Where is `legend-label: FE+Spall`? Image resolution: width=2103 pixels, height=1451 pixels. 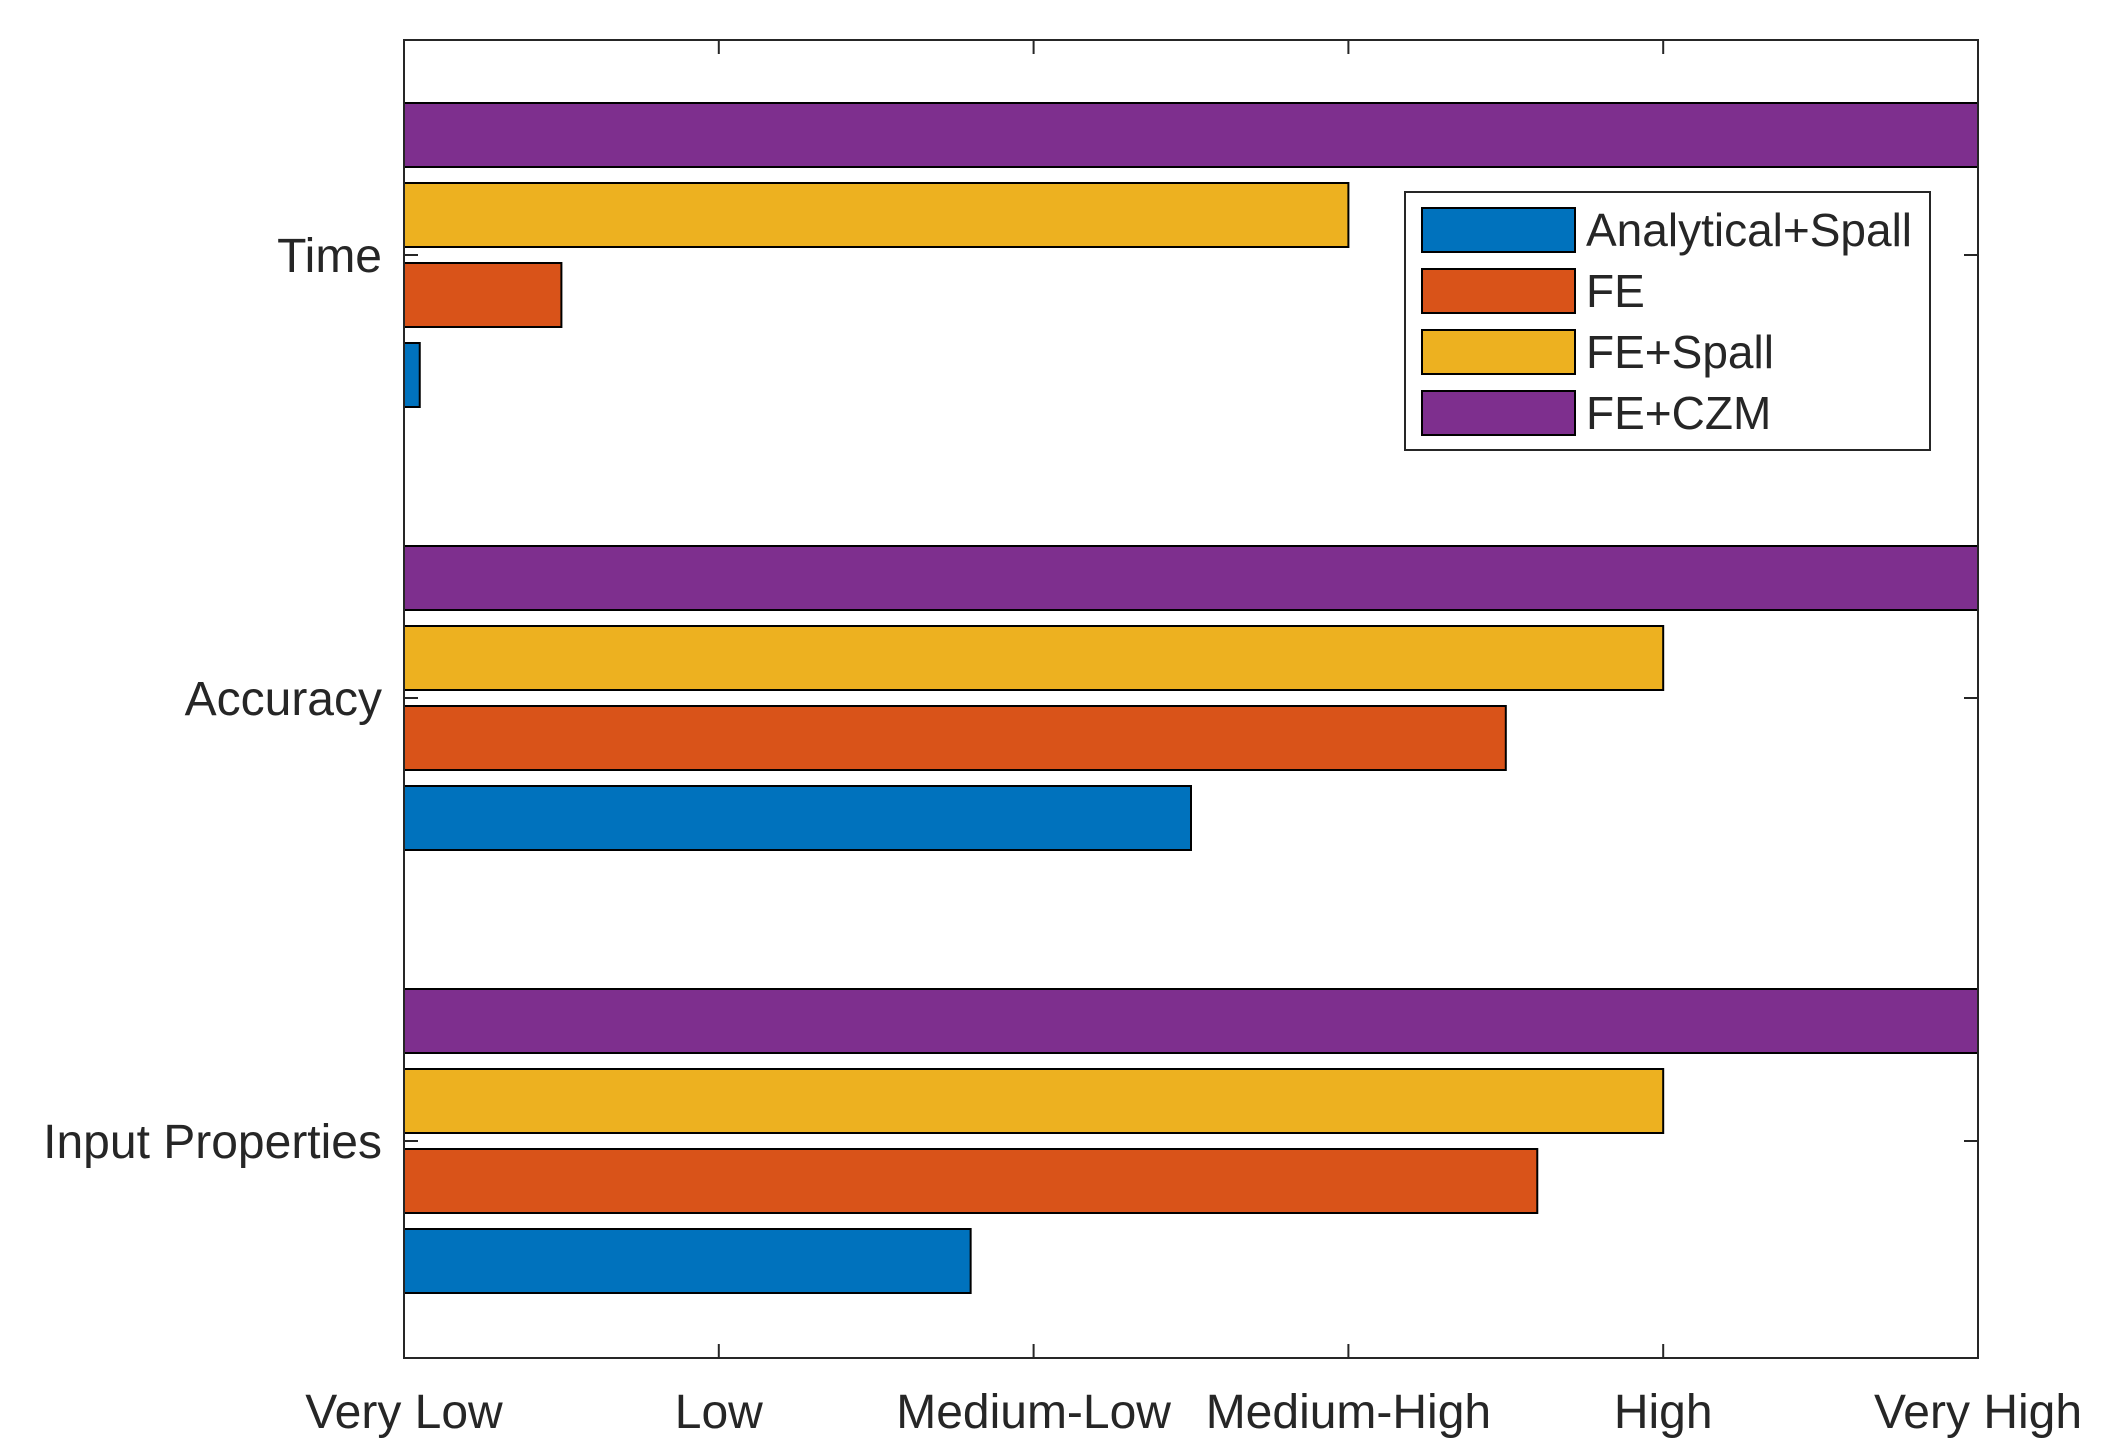 legend-label: FE+Spall is located at coordinates (1680, 352).